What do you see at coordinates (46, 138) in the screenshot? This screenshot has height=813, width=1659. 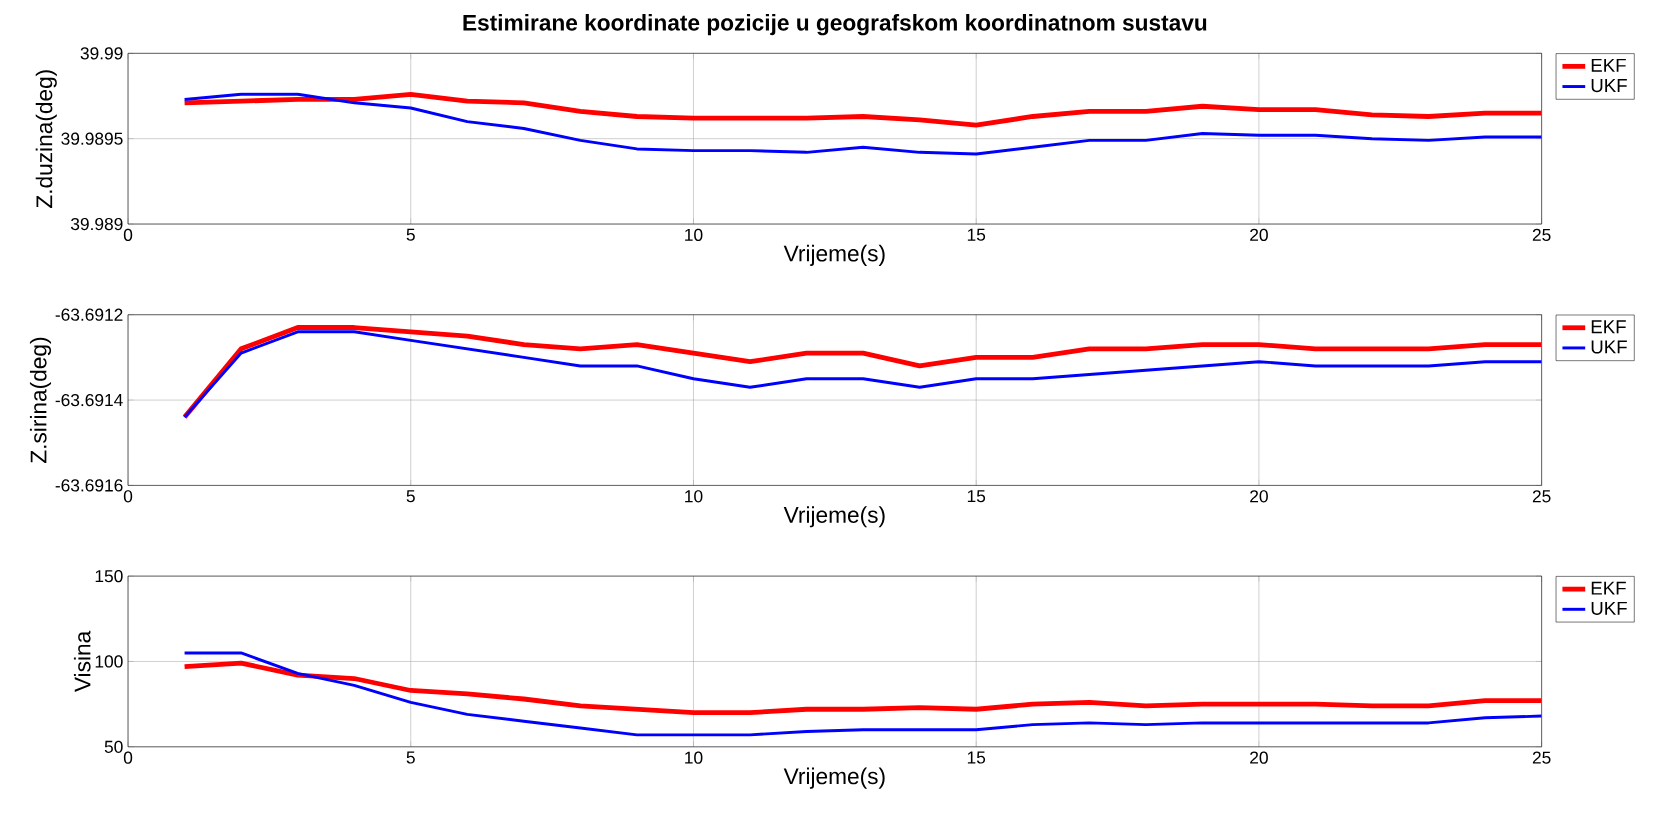 I see `y-axis-title: Z.duzina(deg)` at bounding box center [46, 138].